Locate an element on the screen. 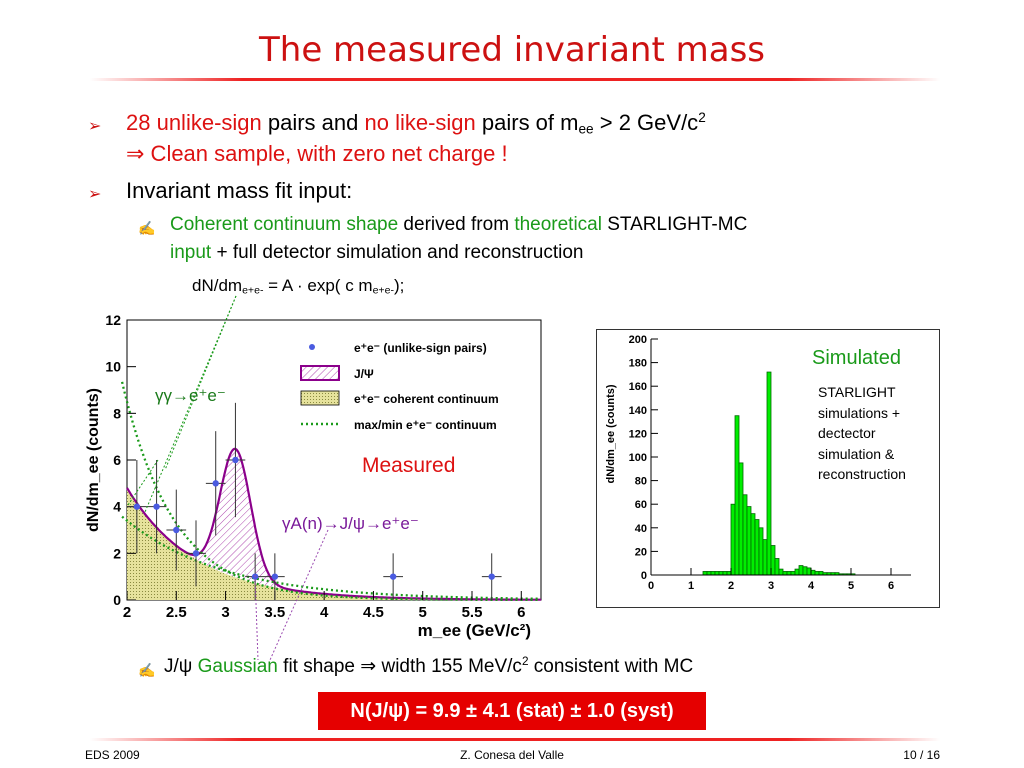 The image size is (1024, 768). legend-entry-2: e⁺e⁻ coherent continuum is located at coordinates (426, 399).